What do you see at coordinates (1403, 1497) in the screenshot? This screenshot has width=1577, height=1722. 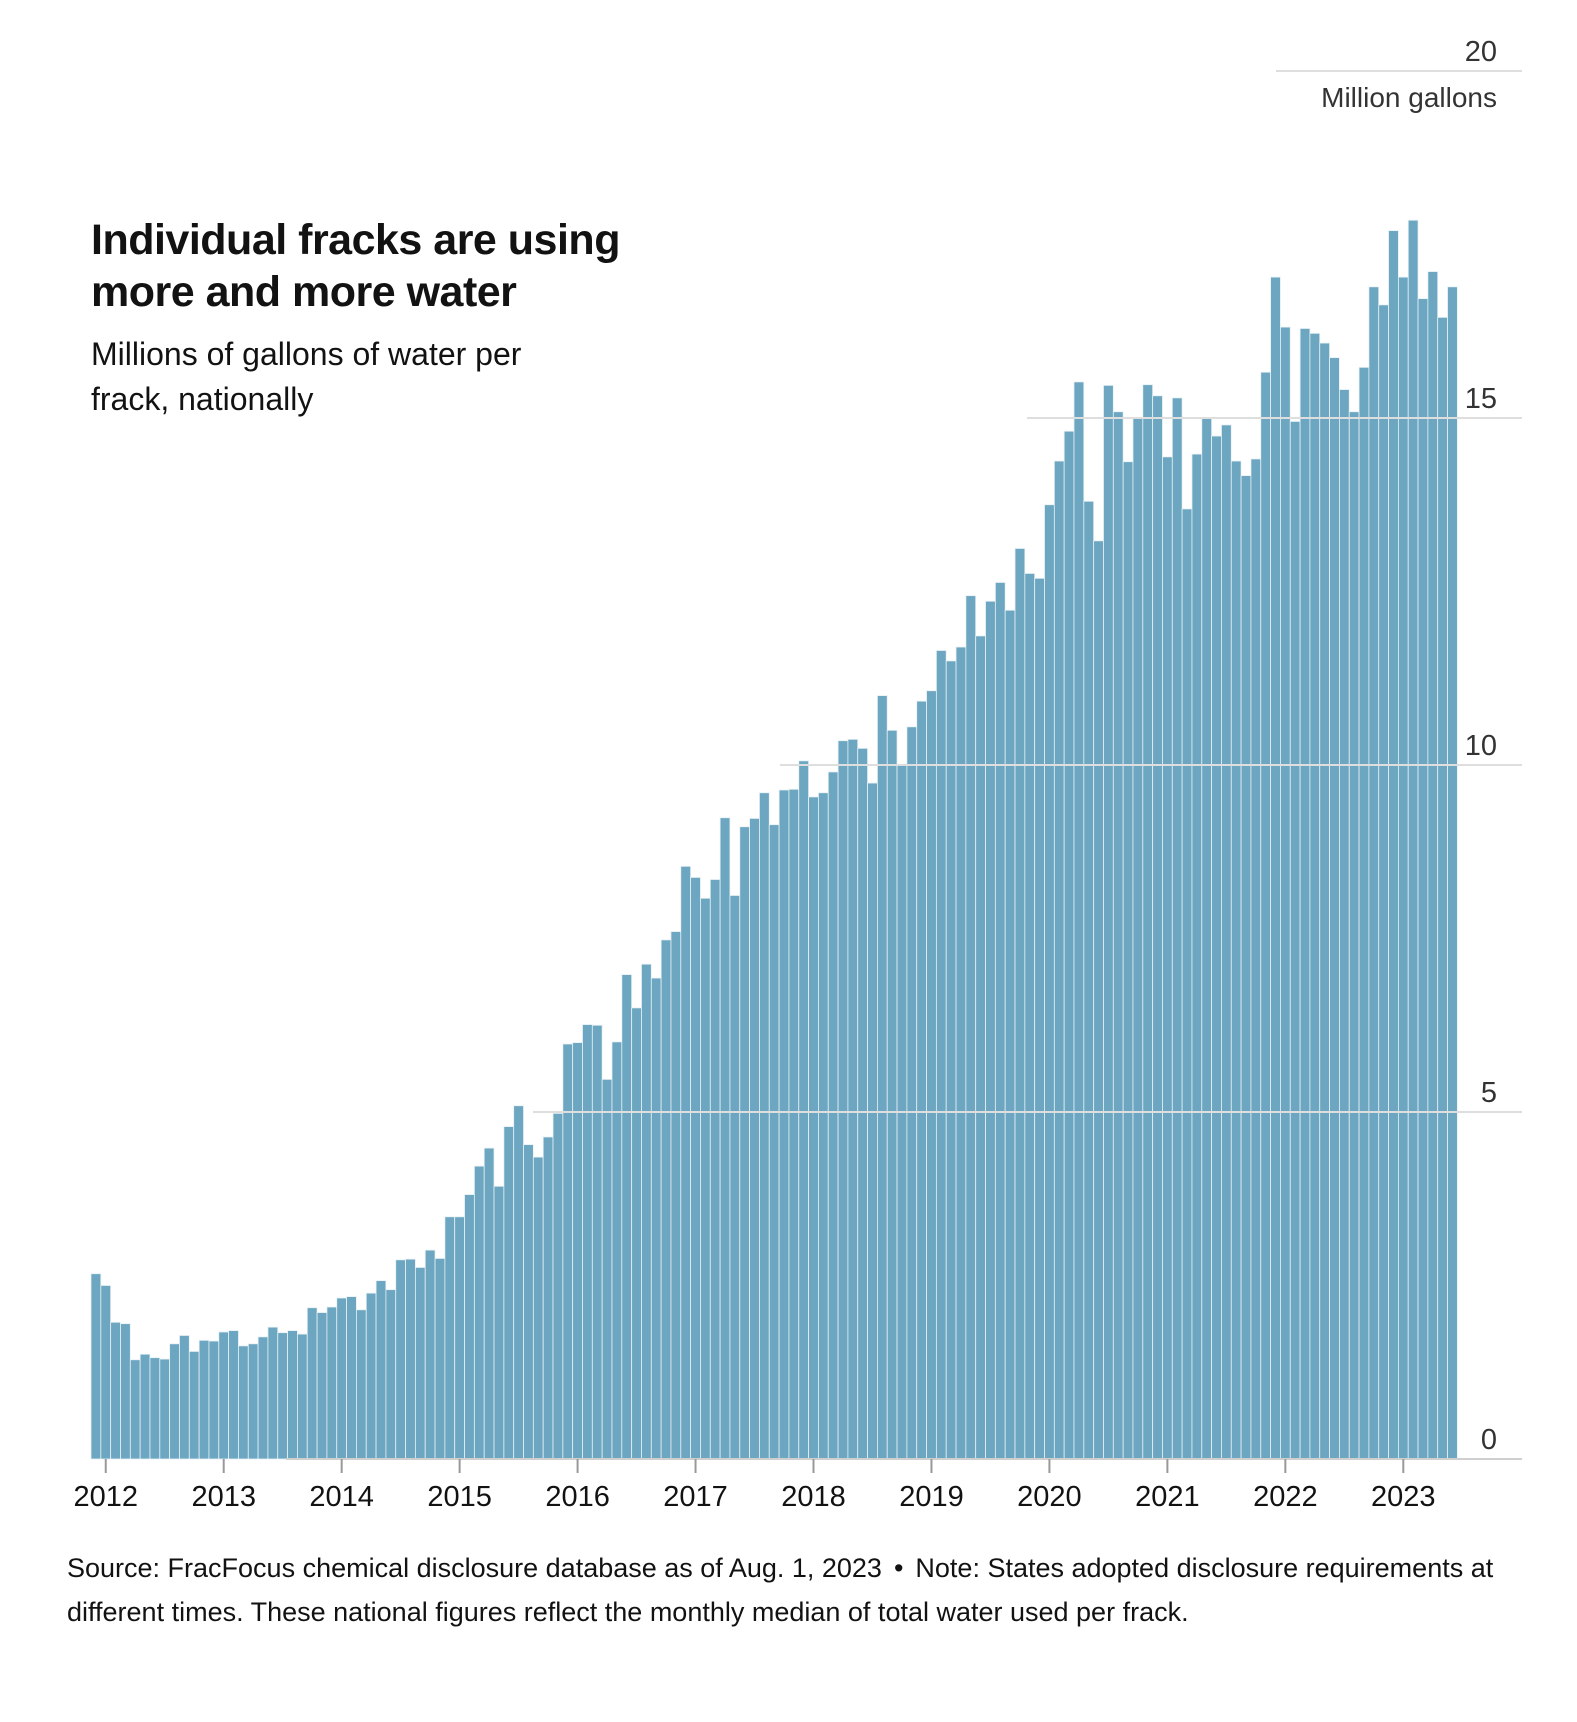 I see `x-tick-label: 2023` at bounding box center [1403, 1497].